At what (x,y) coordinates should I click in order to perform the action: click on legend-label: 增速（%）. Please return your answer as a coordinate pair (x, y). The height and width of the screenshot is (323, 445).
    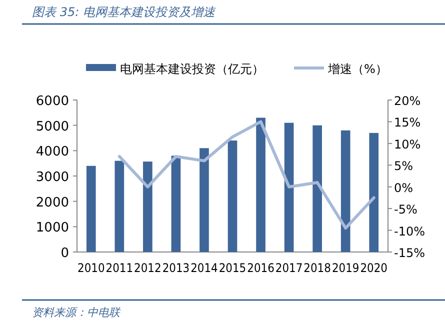
    Looking at the image, I should click on (357, 69).